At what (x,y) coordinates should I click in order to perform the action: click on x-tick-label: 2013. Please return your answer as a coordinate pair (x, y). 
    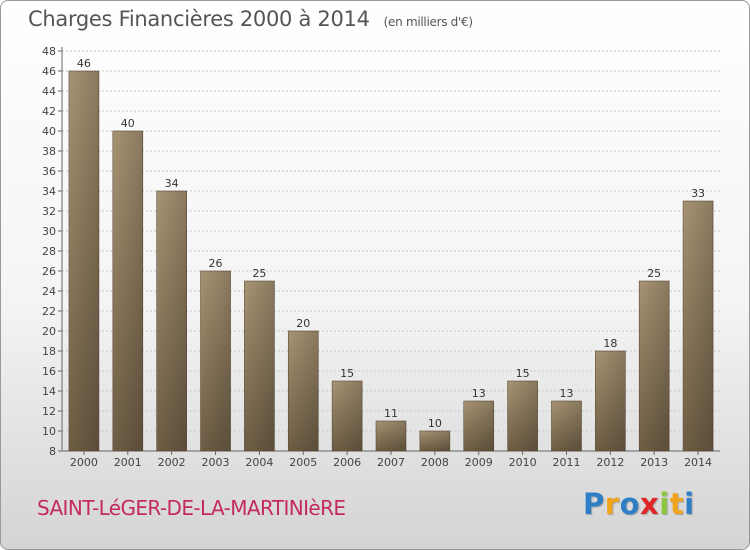
    Looking at the image, I should click on (654, 462).